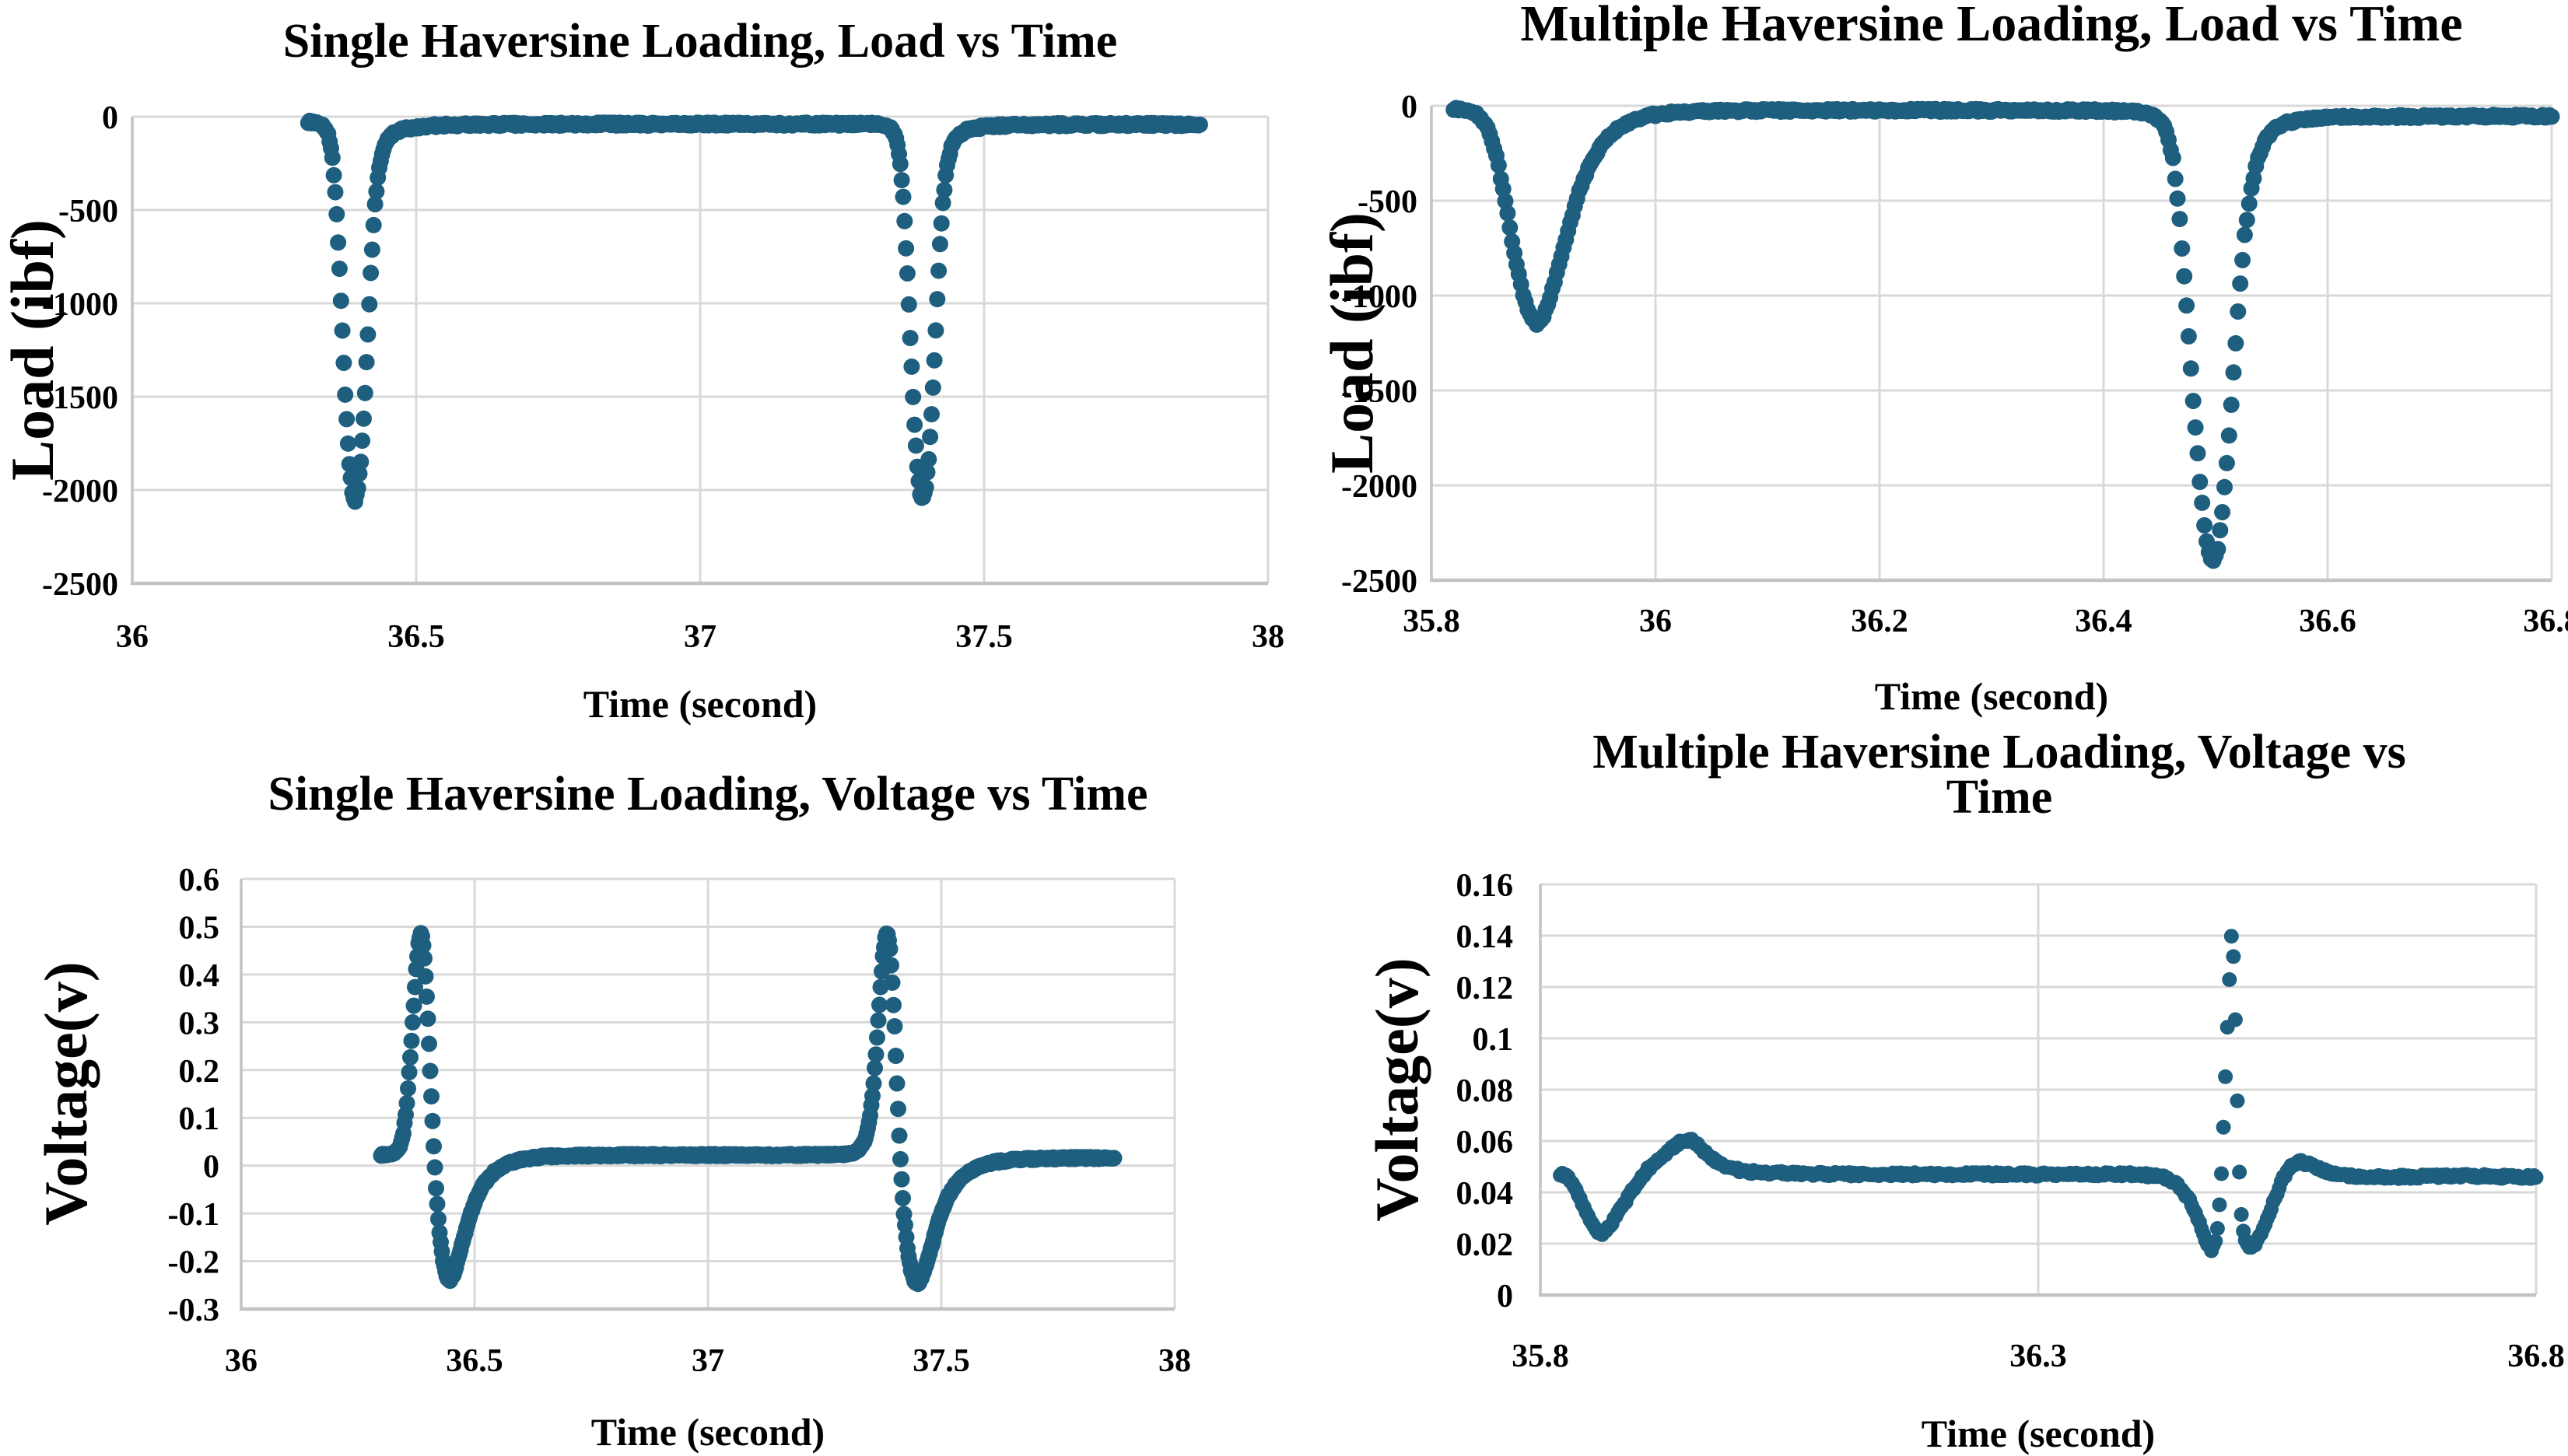 This screenshot has width=2568, height=1456. Describe the element at coordinates (199, 928) in the screenshot. I see `tick-label: 0.5` at that location.